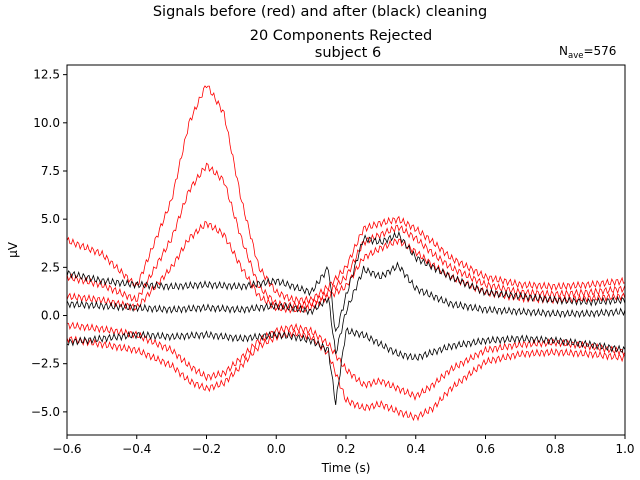 This screenshot has height=480, width=640. I want to click on nave-label: N, so click(563, 51).